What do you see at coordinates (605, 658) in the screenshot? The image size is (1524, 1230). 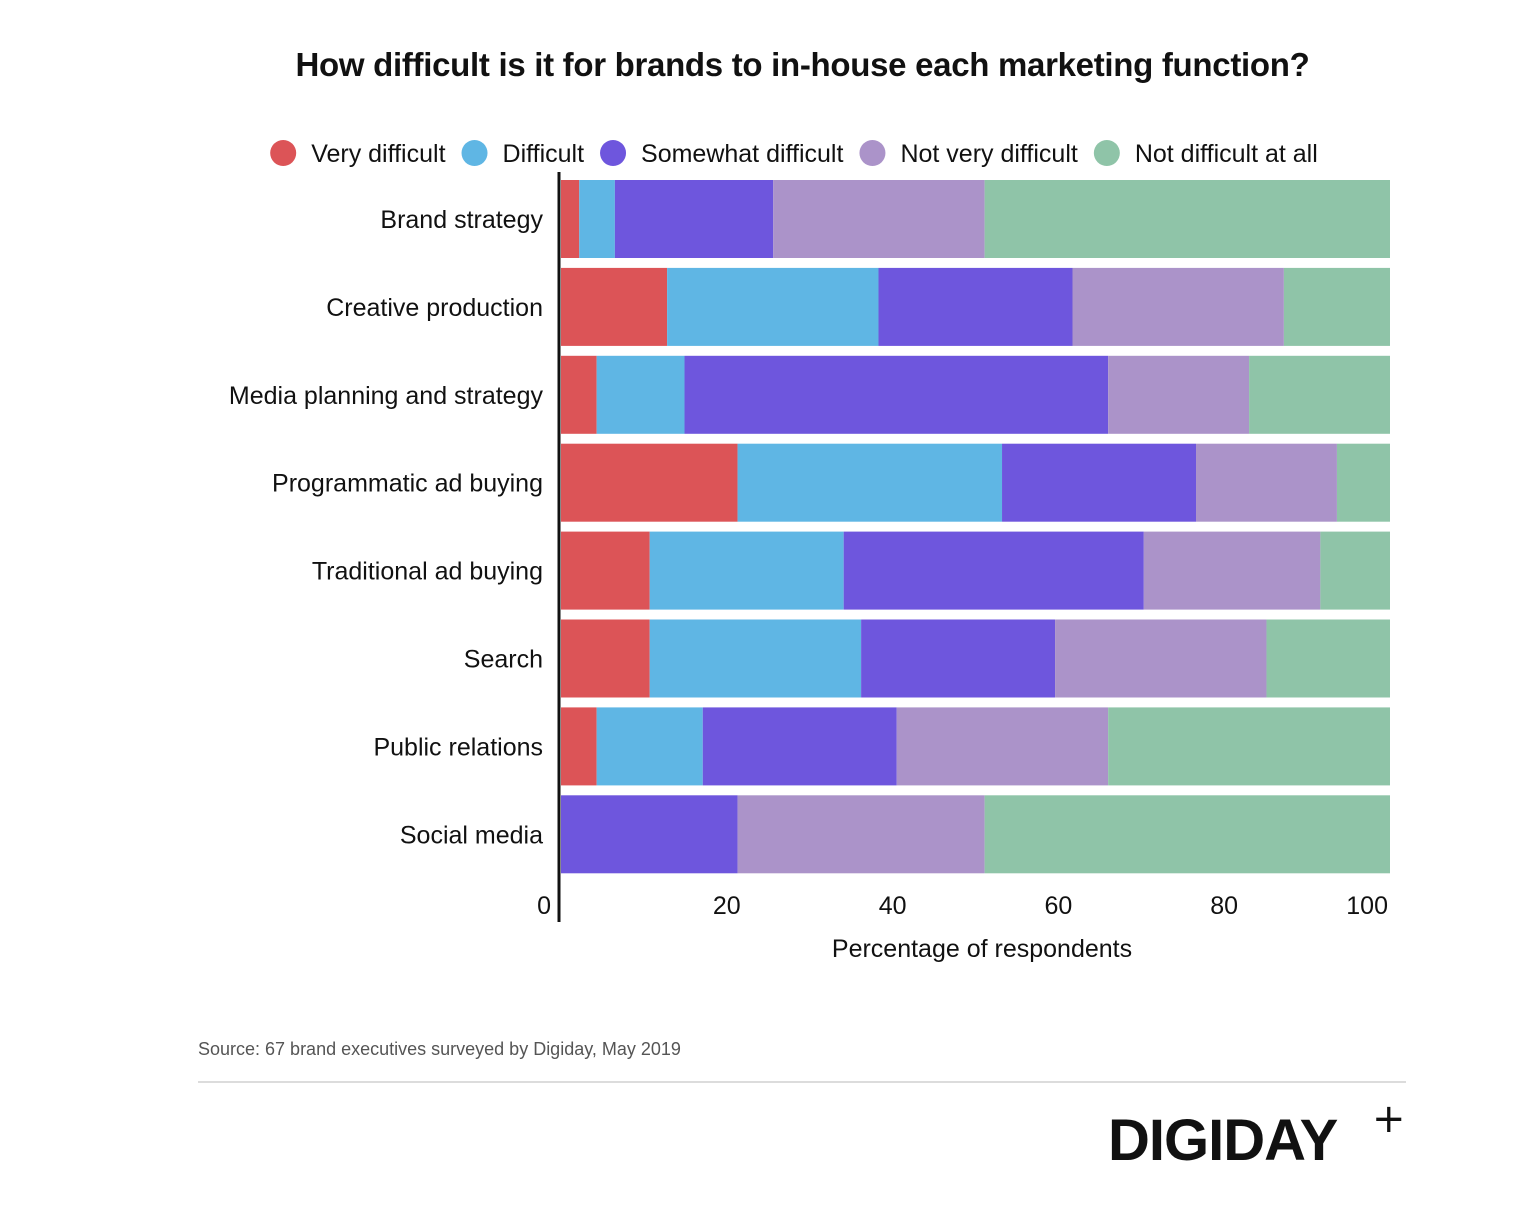 I see `bar-search-very-difficult` at bounding box center [605, 658].